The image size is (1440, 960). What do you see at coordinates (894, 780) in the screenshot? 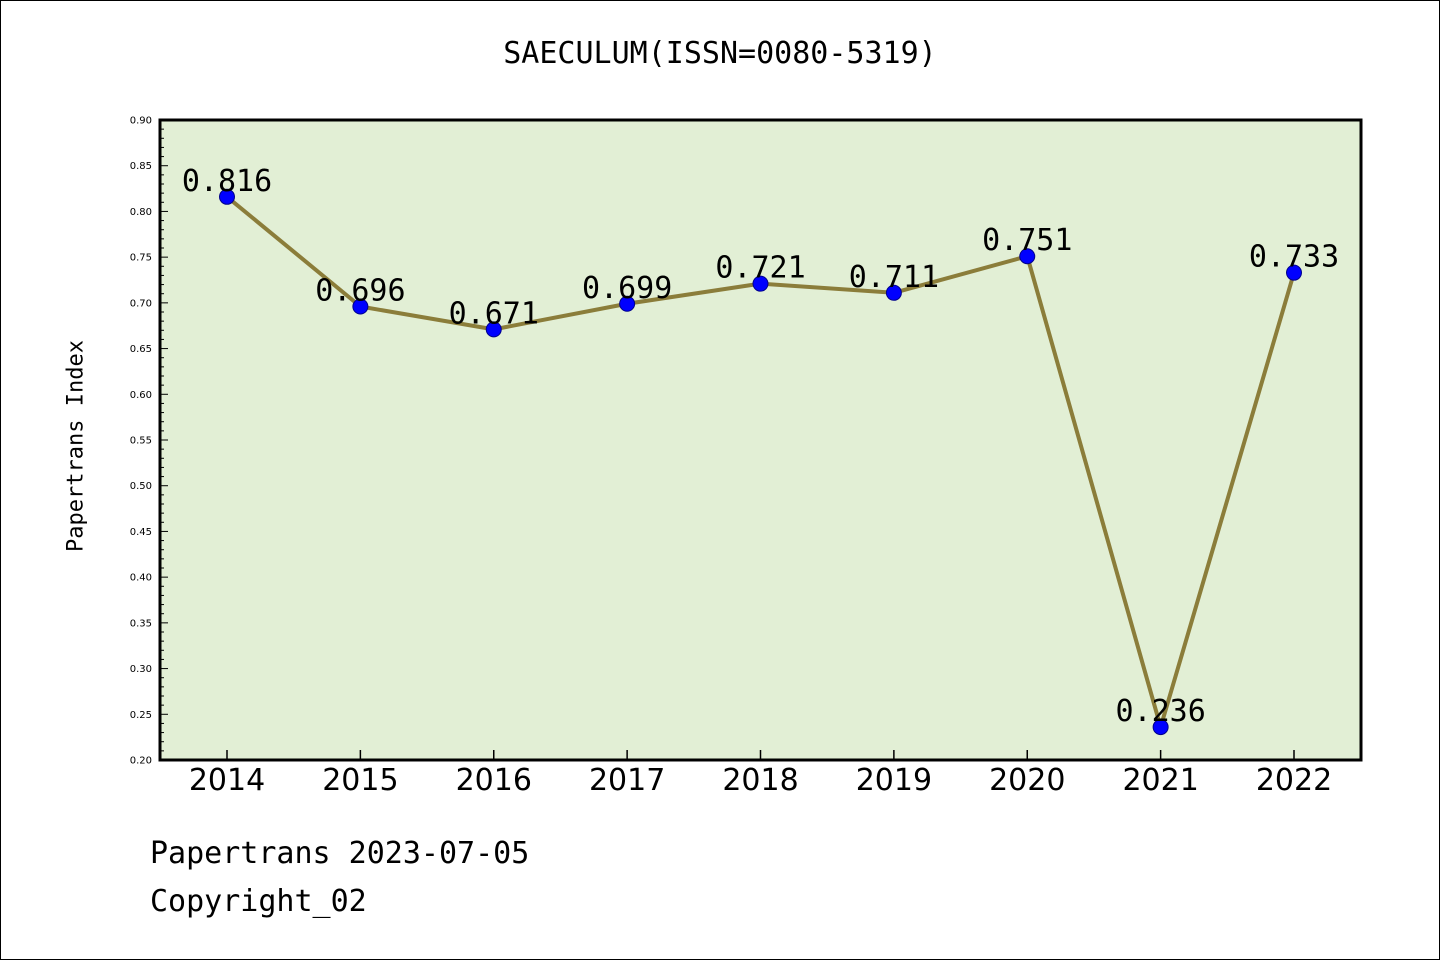
I see `x-tick-label: 2019` at bounding box center [894, 780].